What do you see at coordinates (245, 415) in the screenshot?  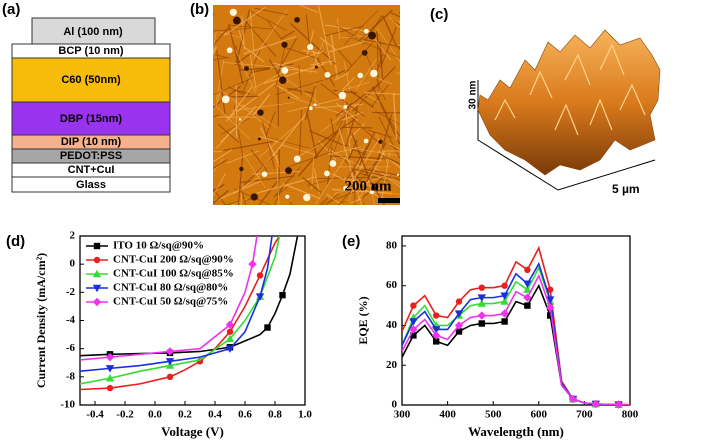 I see `x-tick-label: 0.6` at bounding box center [245, 415].